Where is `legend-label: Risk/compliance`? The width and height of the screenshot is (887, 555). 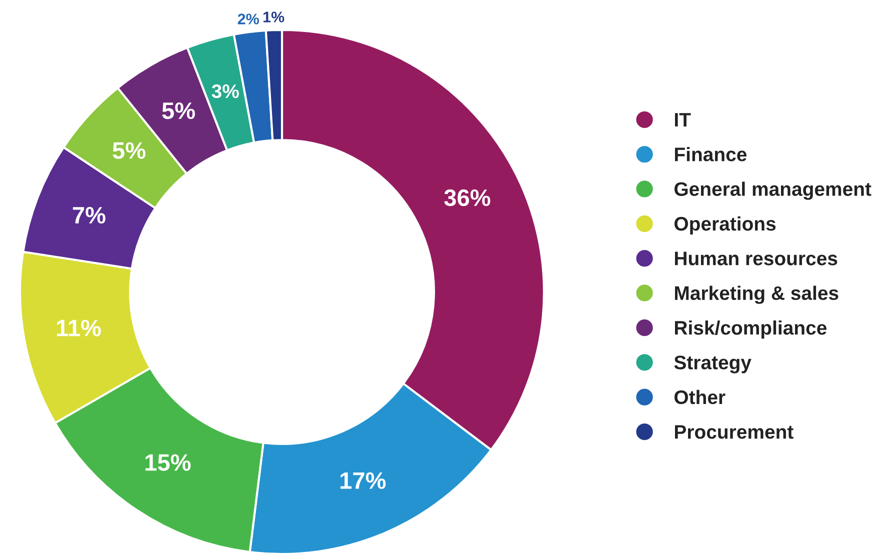 legend-label: Risk/compliance is located at coordinates (750, 329).